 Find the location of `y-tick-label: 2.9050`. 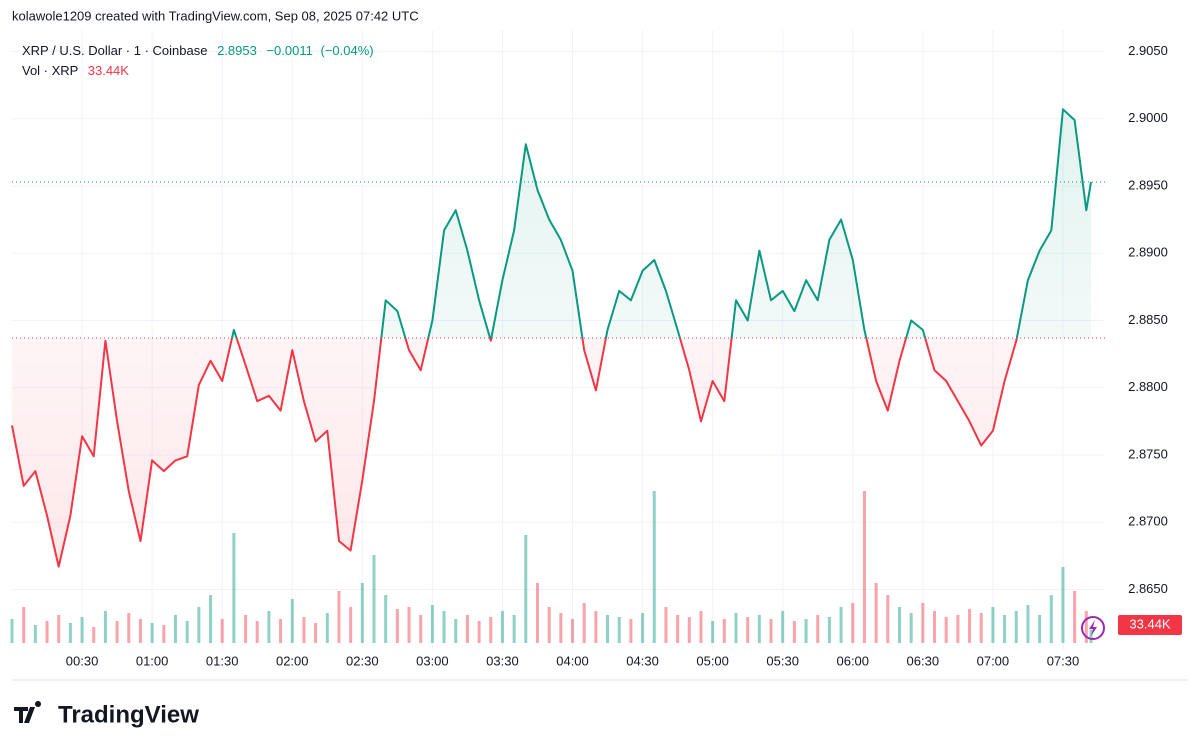

y-tick-label: 2.9050 is located at coordinates (1148, 50).